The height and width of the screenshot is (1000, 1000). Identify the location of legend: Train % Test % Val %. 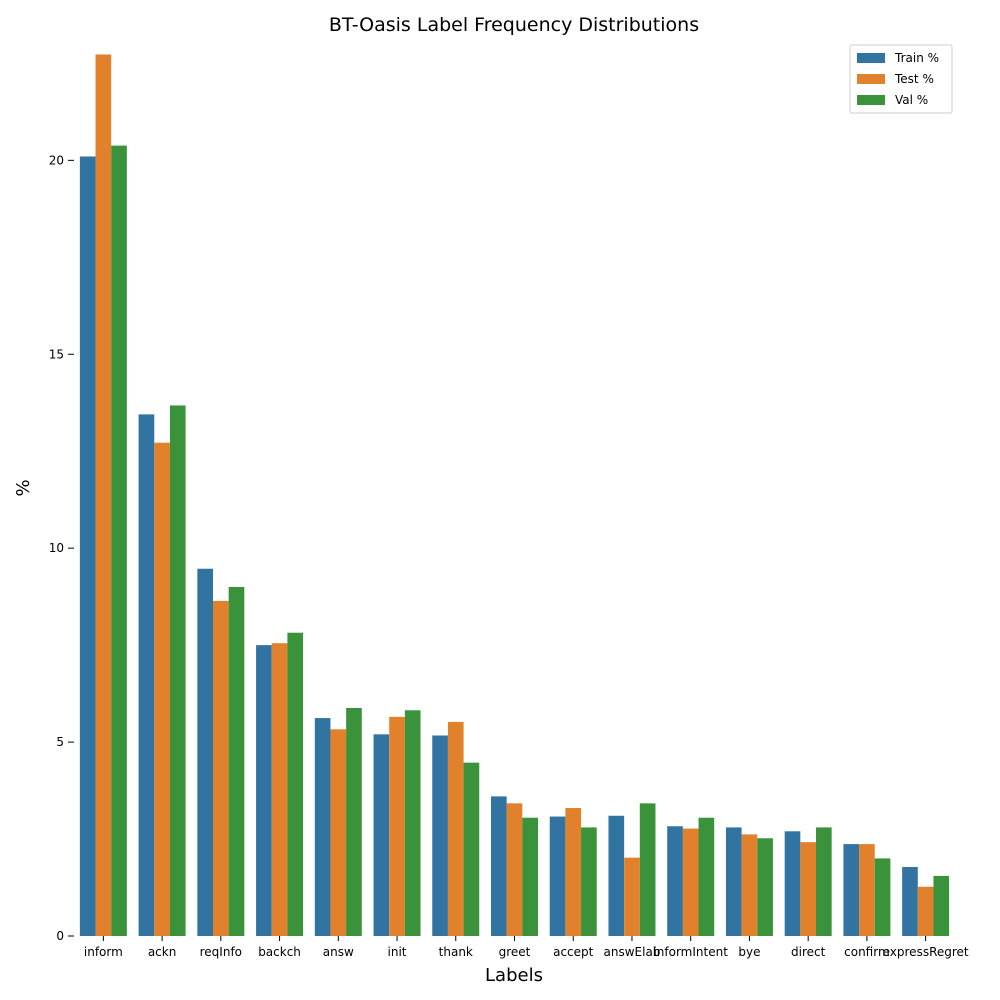
(901, 79).